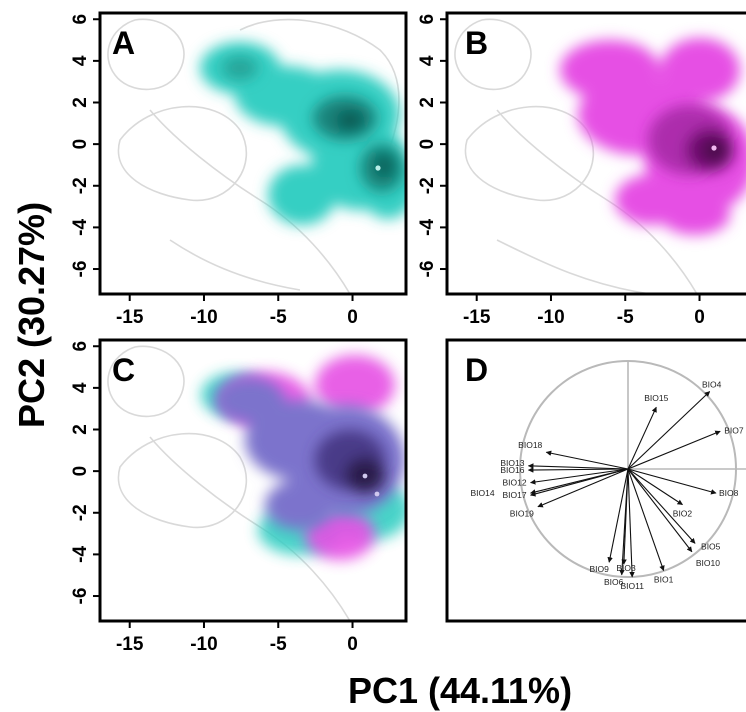 Image resolution: width=746 pixels, height=712 pixels. Describe the element at coordinates (729, 493) in the screenshot. I see `vector-label-bio8: BIO8` at that location.